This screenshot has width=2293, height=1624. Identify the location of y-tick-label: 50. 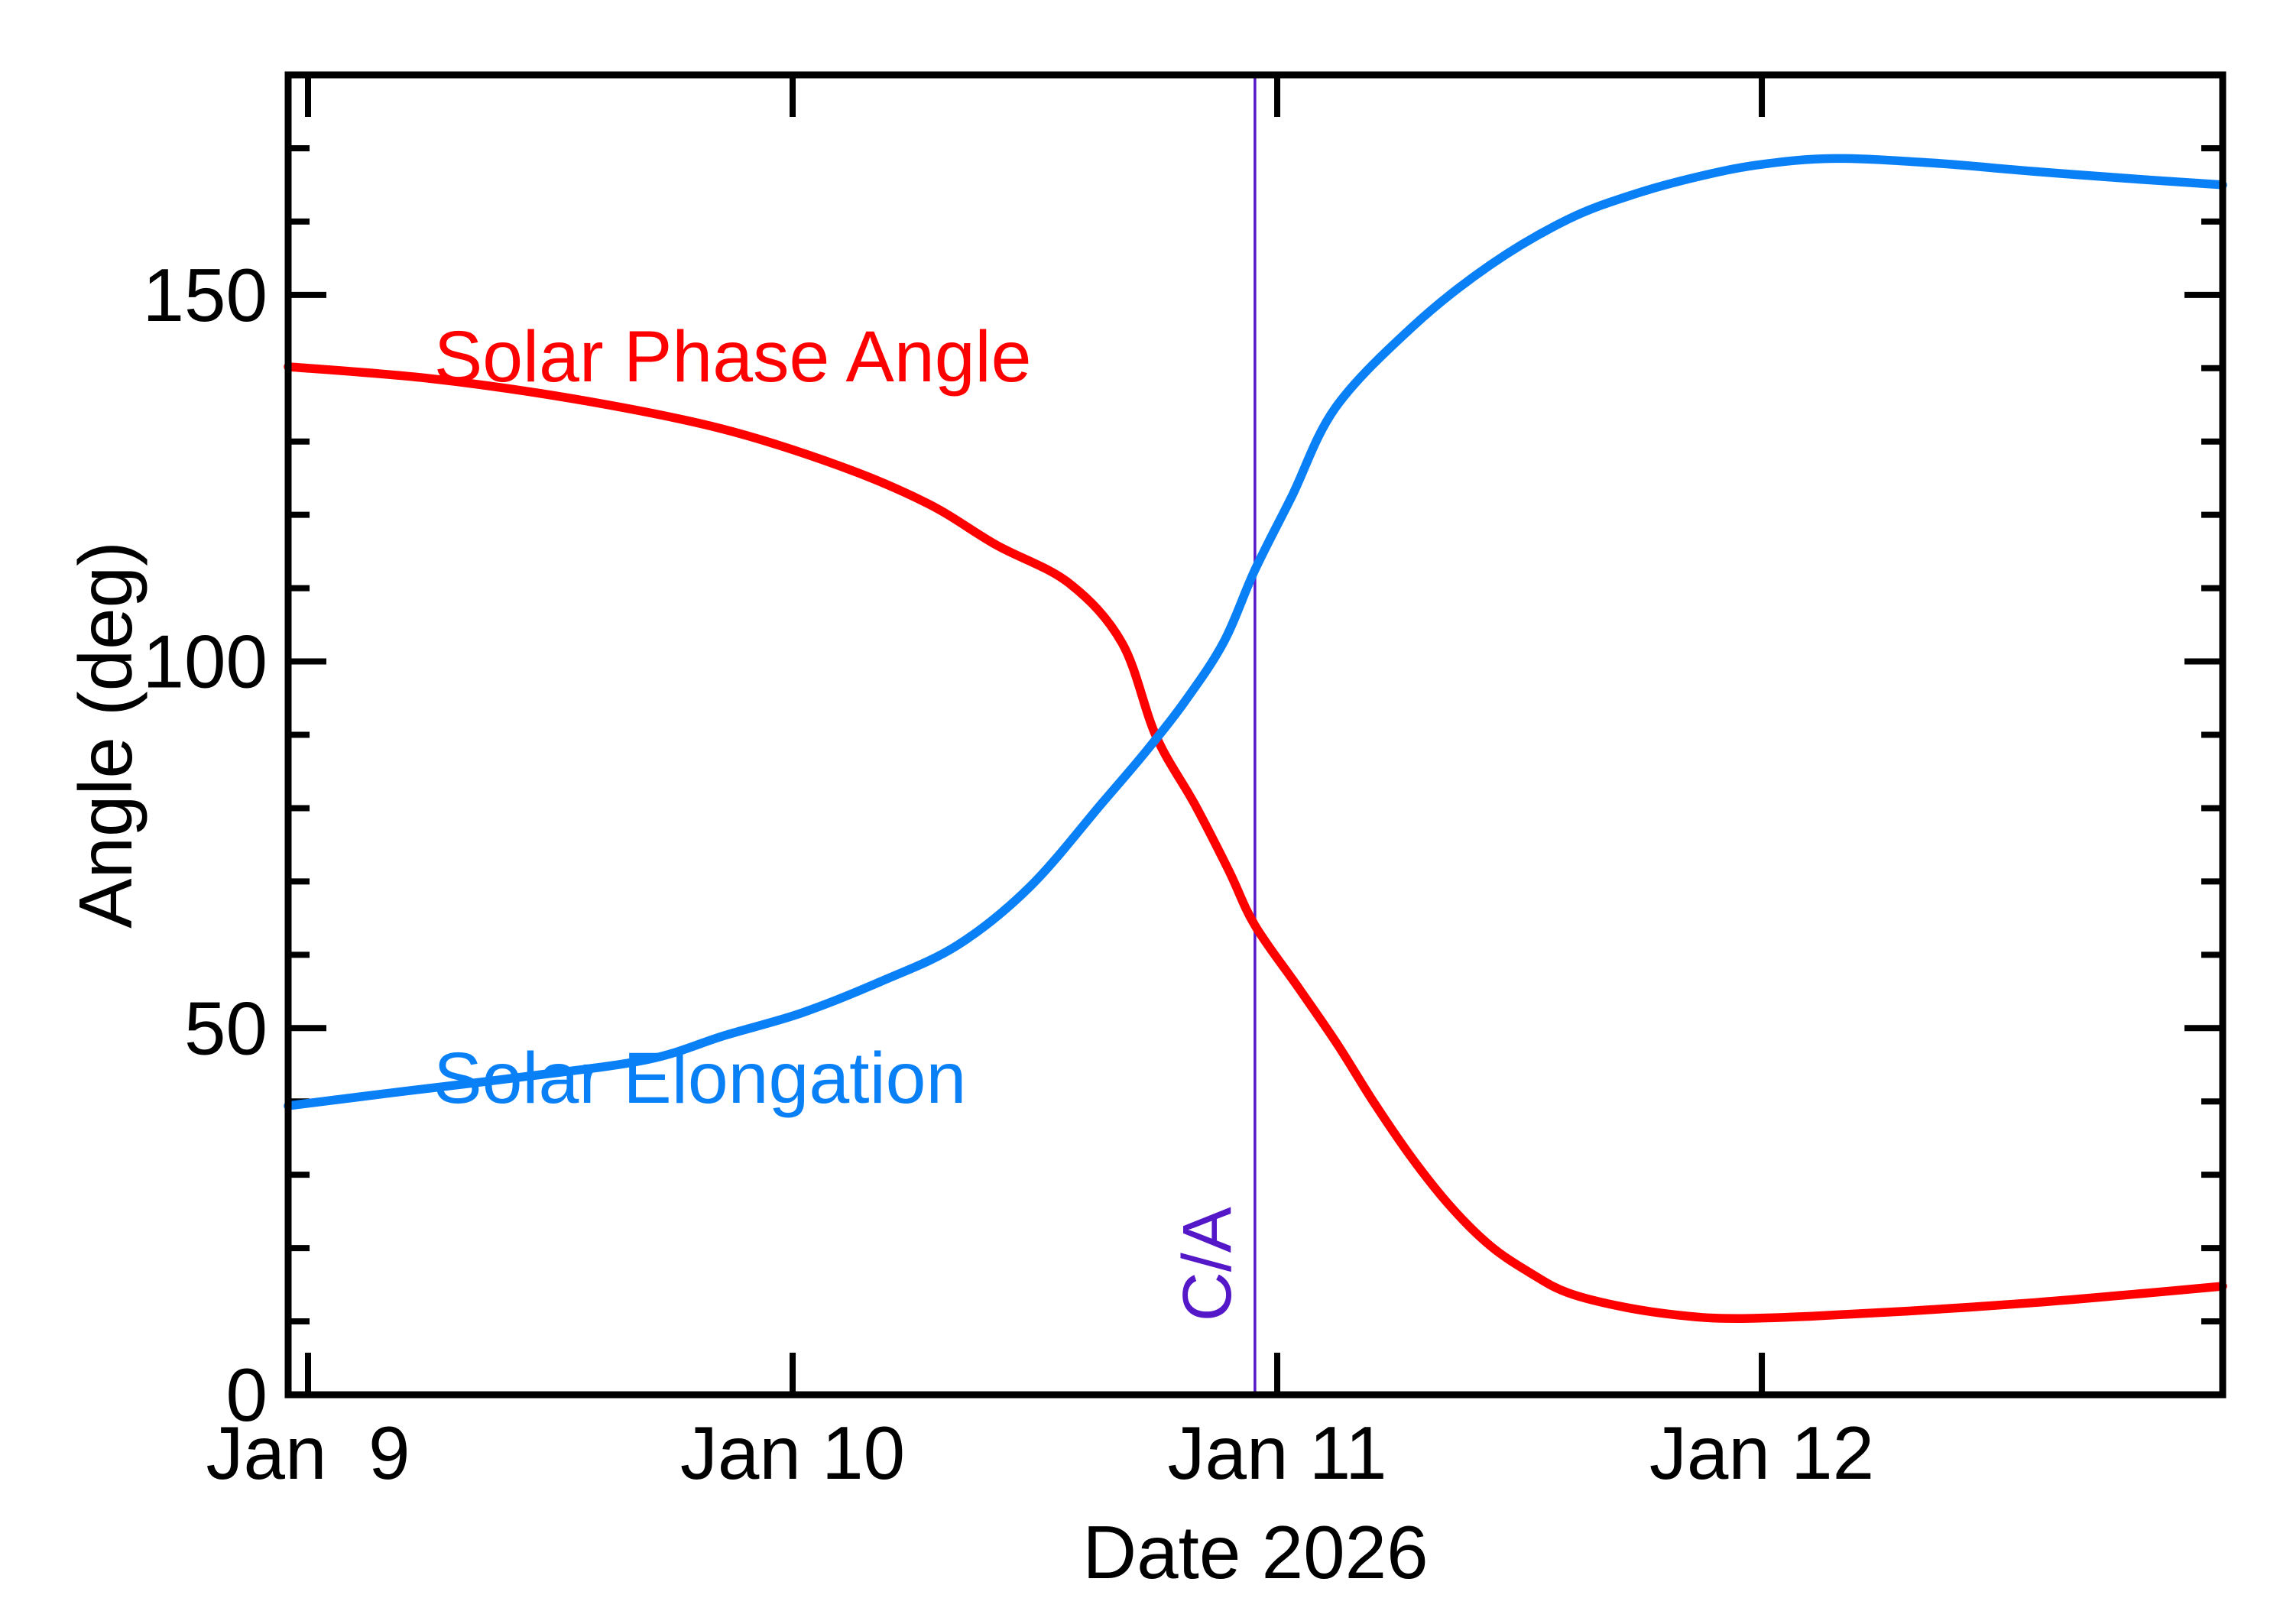
(226, 1028).